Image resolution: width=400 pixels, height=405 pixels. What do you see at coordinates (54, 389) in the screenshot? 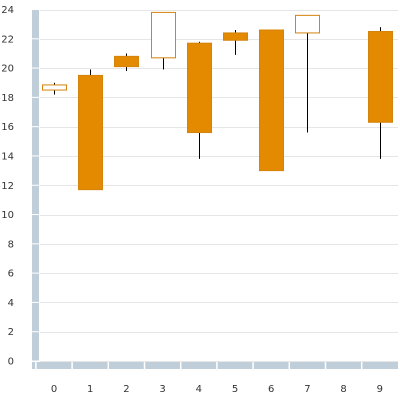
I see `x-tick-label: 0` at bounding box center [54, 389].